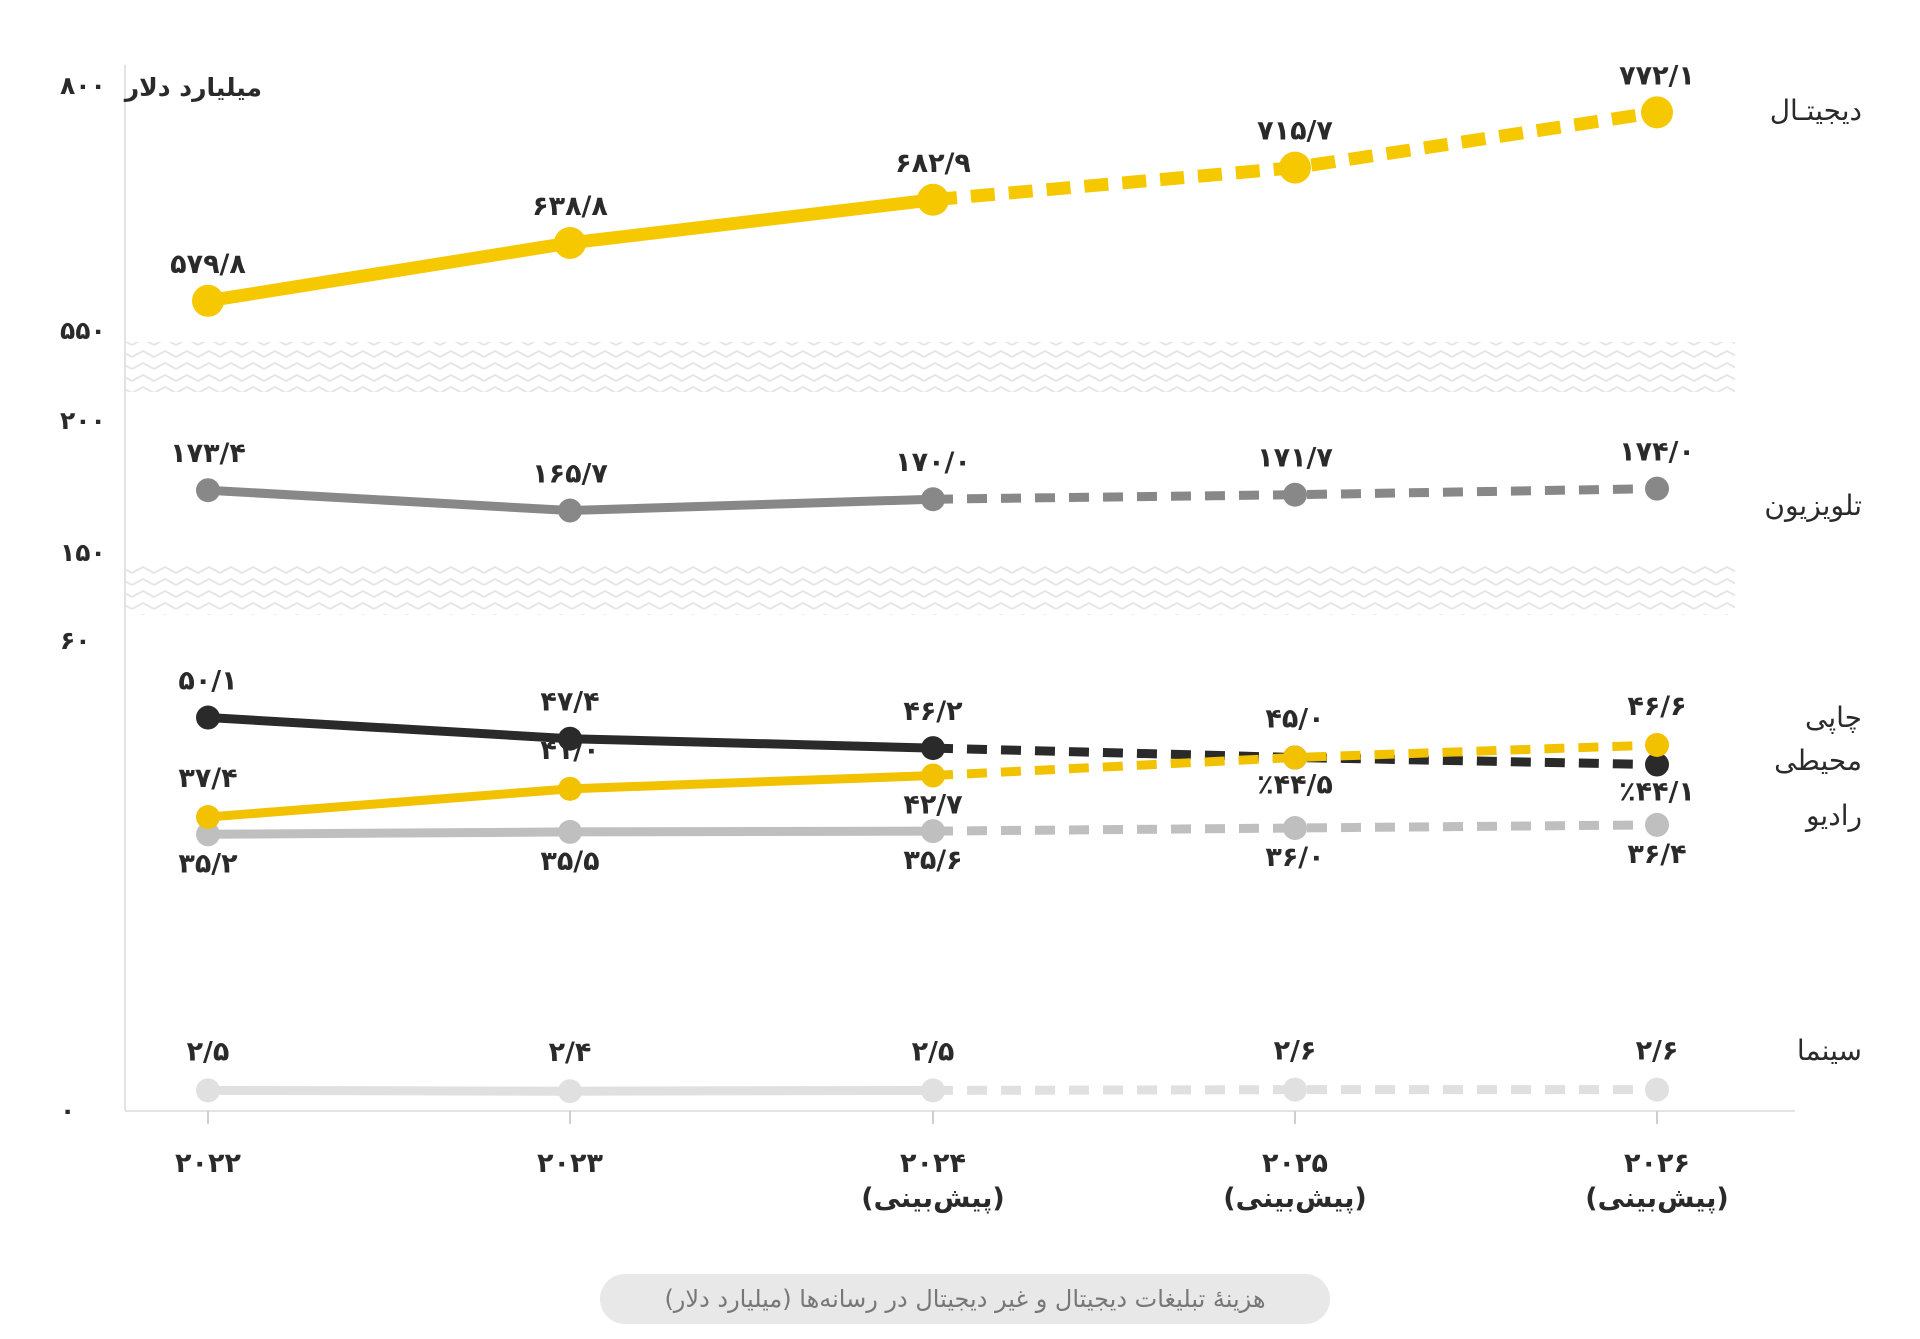  Describe the element at coordinates (930, 590) in the screenshot. I see `axis-break-lower` at that location.